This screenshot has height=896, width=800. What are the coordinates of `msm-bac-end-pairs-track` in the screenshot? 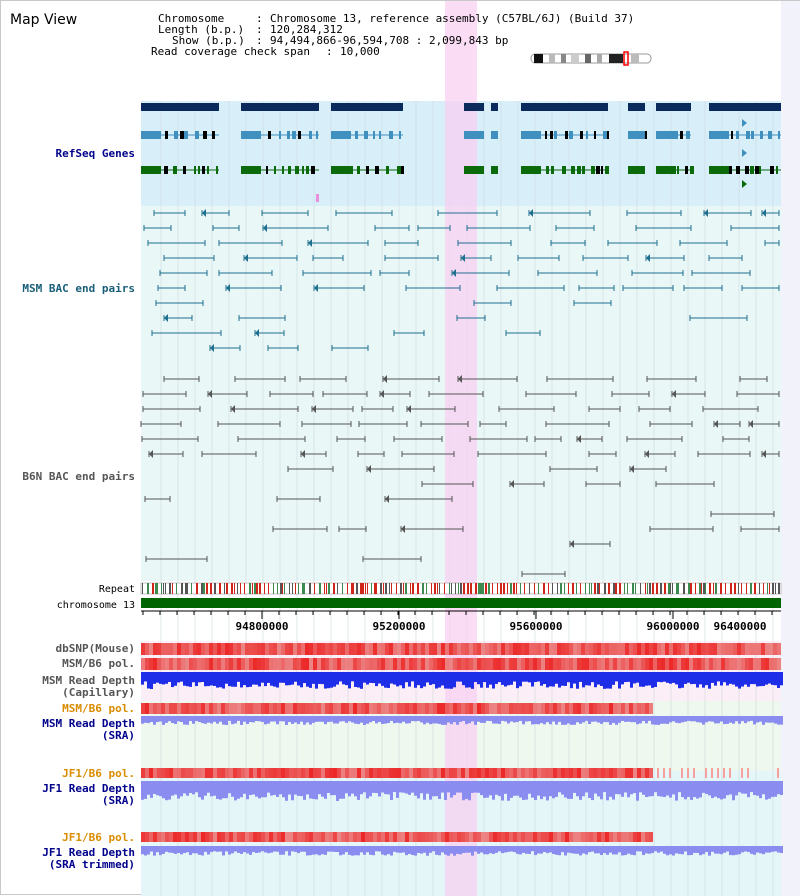 It's located at (461, 280).